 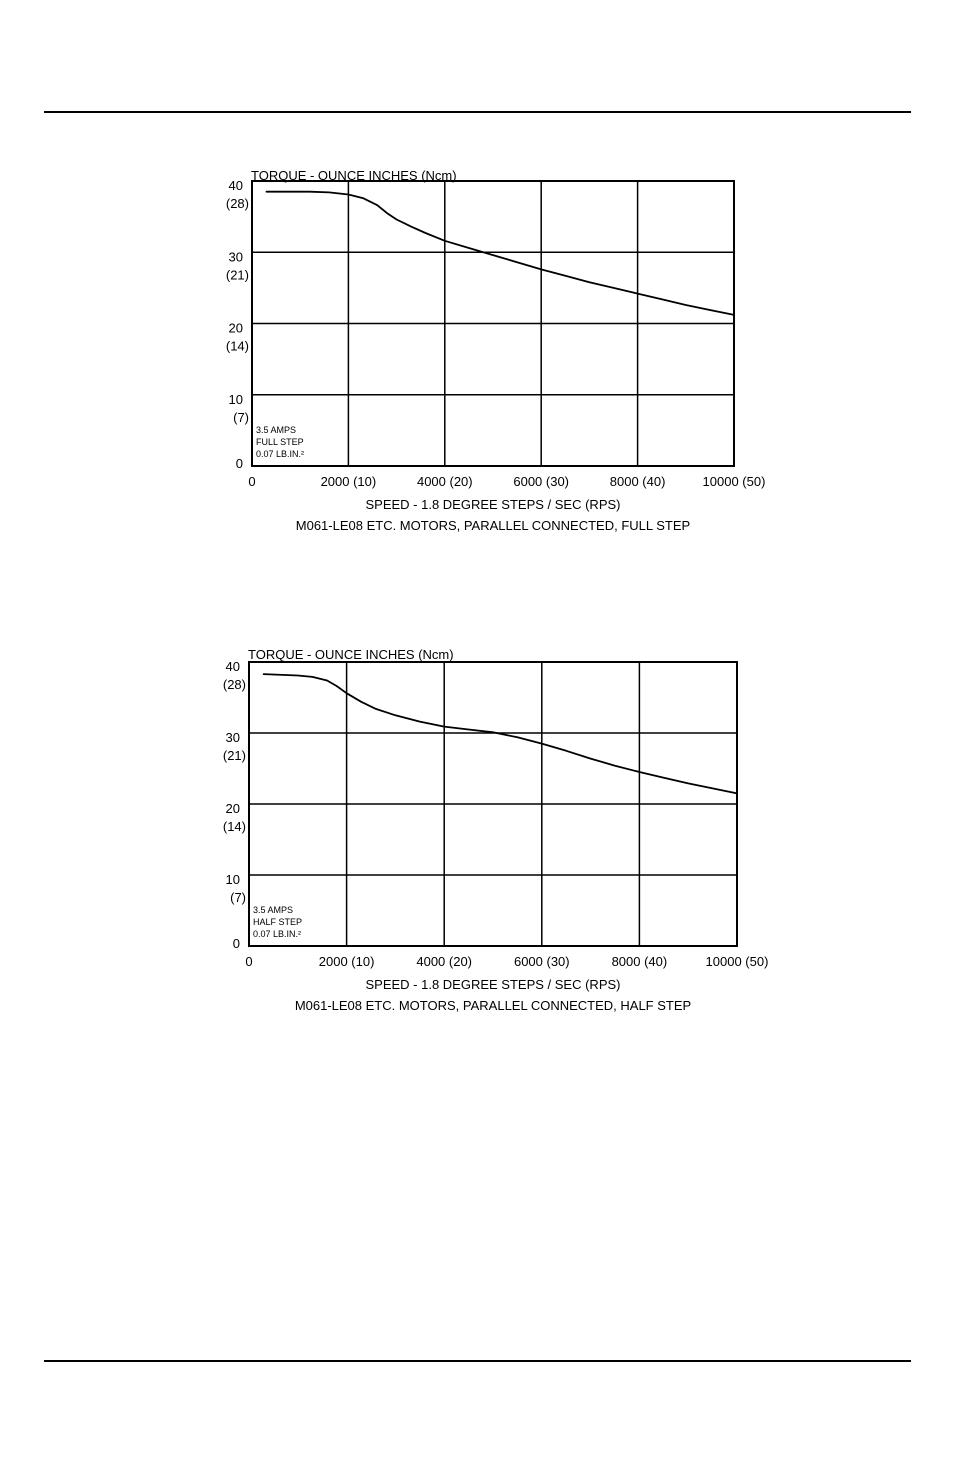 I want to click on annotation-line: HALF STEP, so click(x=277, y=922).